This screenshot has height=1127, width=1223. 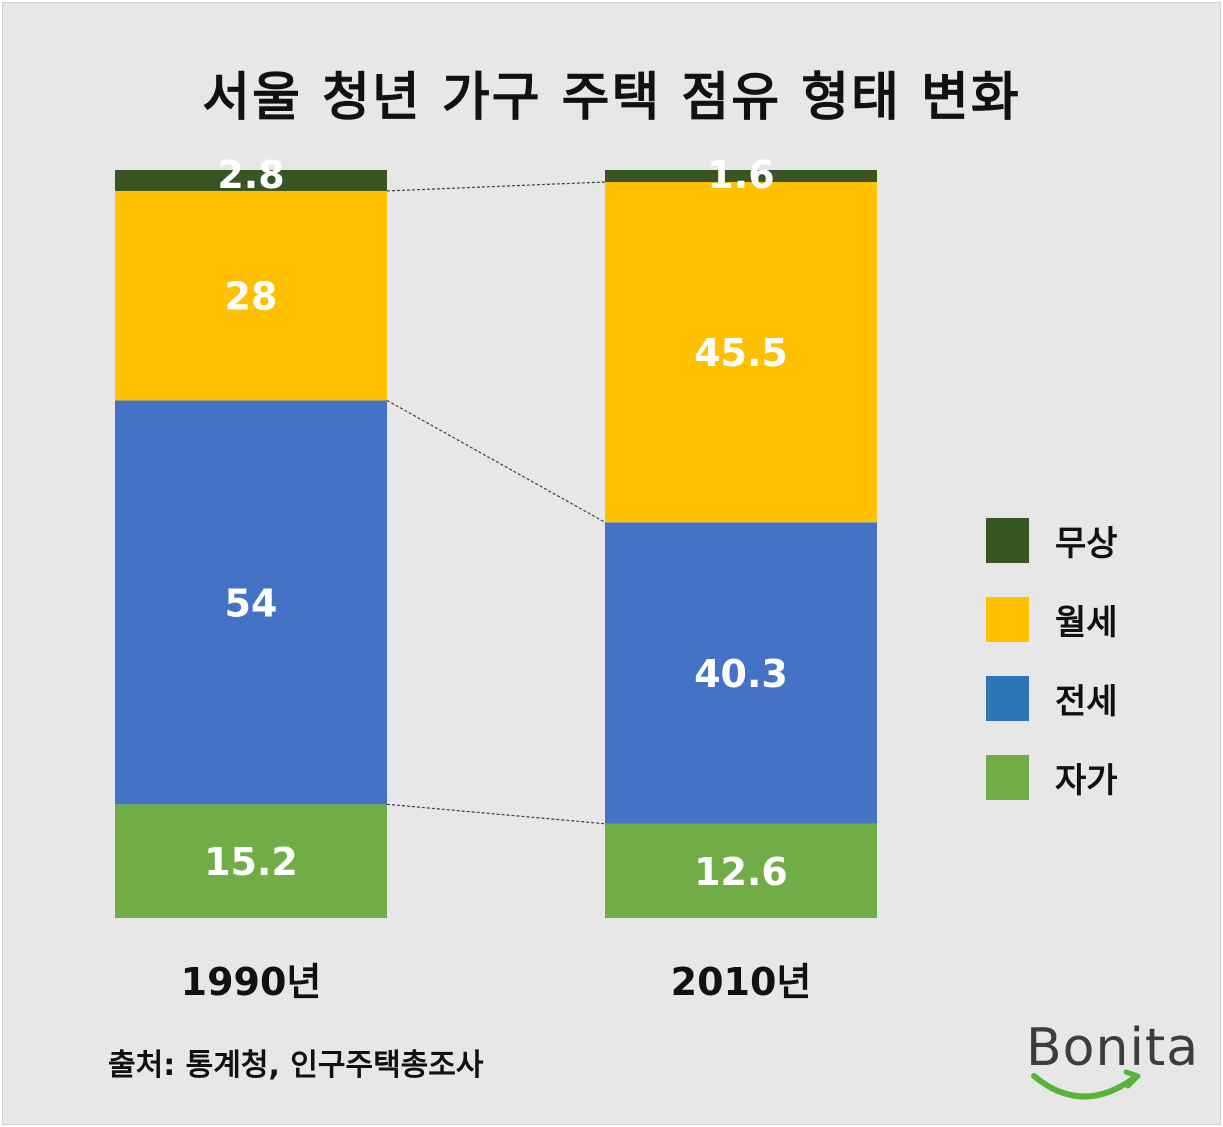 I want to click on data-label-wolse-1: 45.5, so click(x=741, y=353).